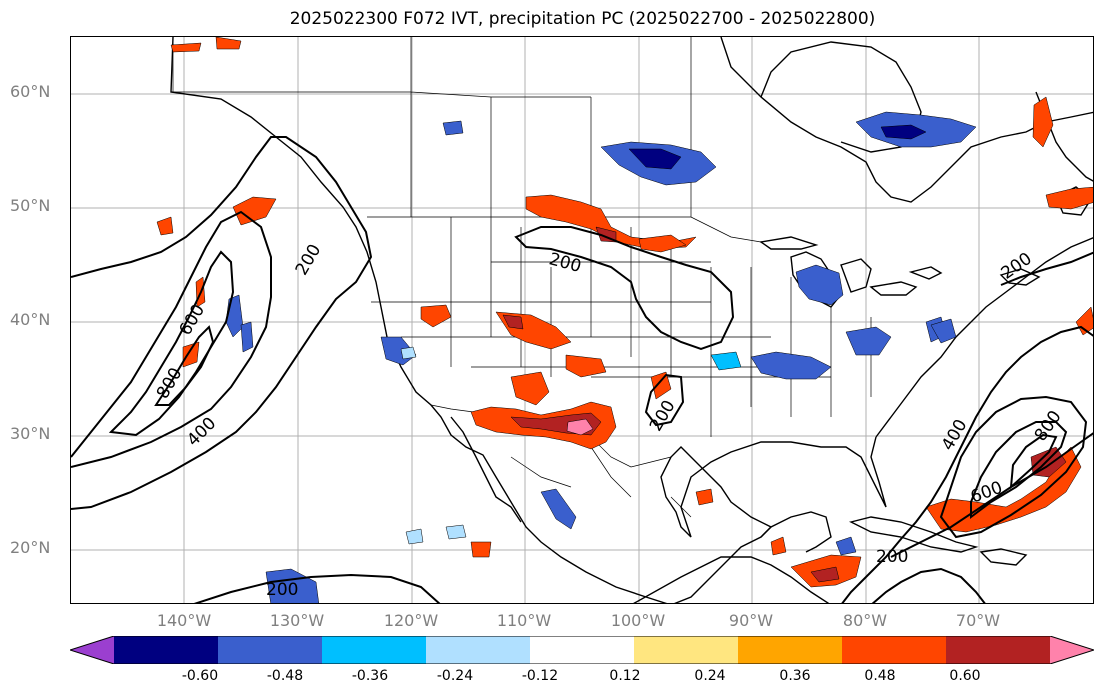 The image size is (1105, 698). Describe the element at coordinates (655, 159) in the screenshot. I see `precip-neg-canada-prairies-core` at that location.